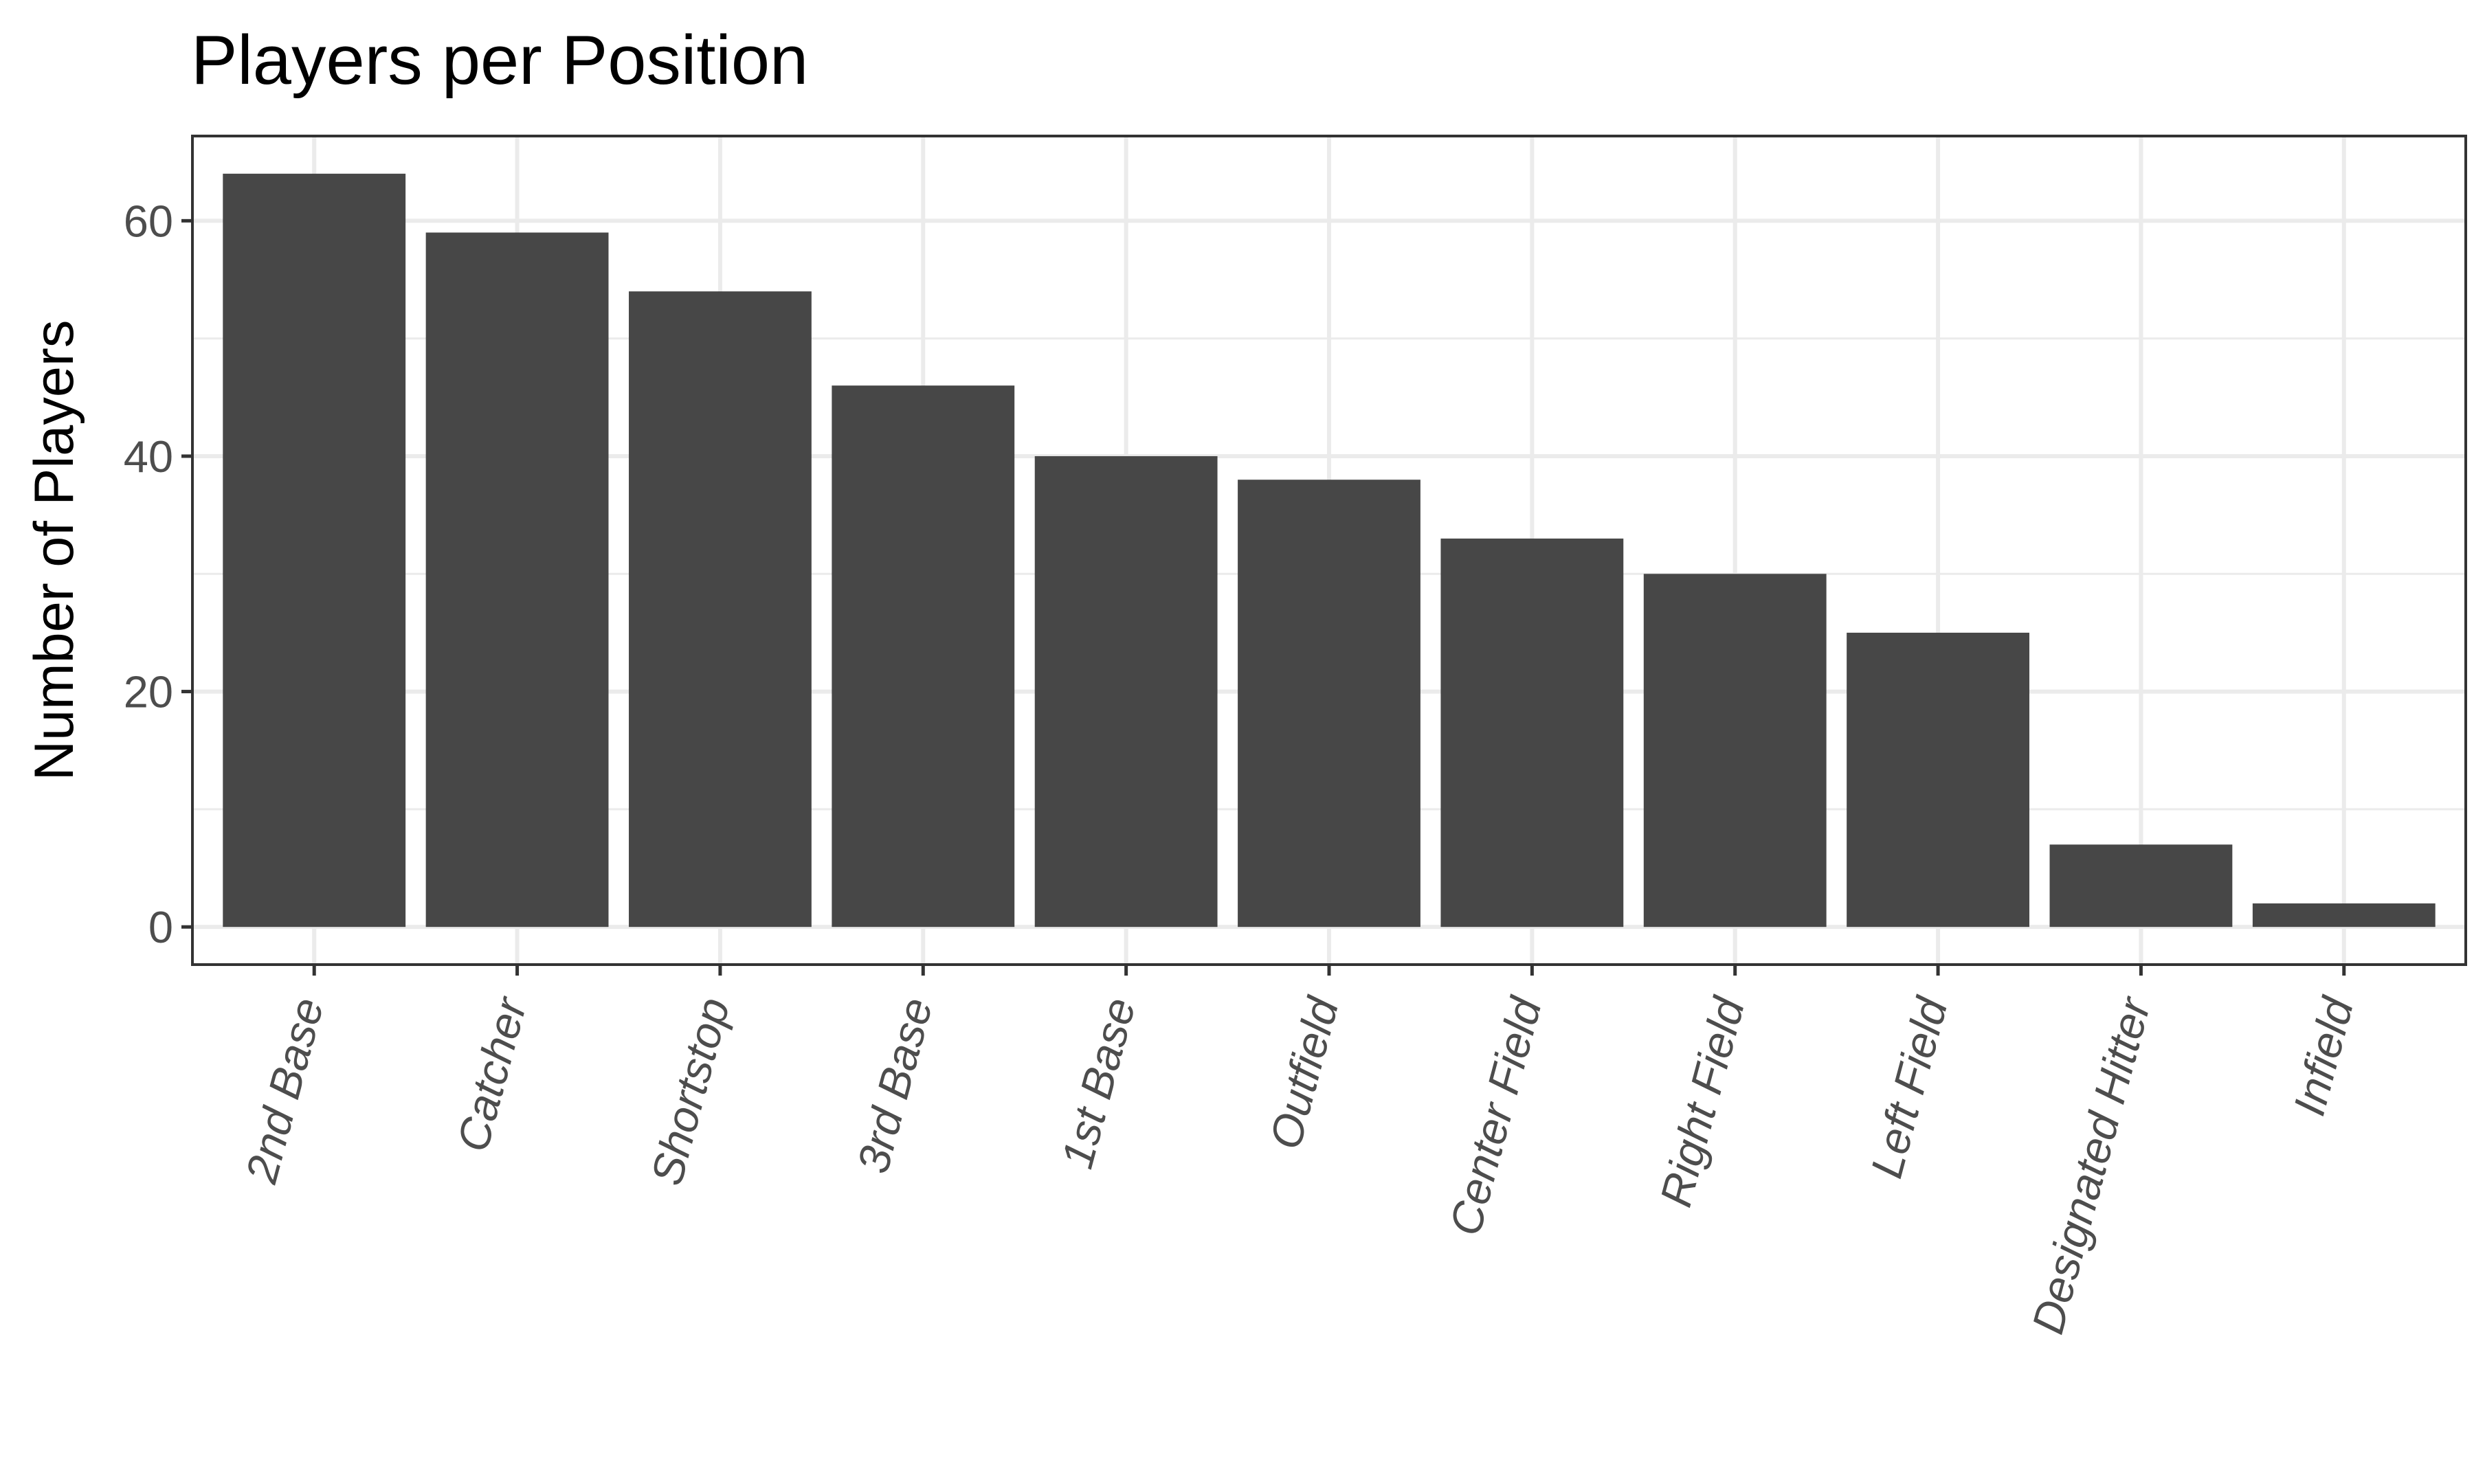 Image resolution: width=2474 pixels, height=1484 pixels. Describe the element at coordinates (148, 574) in the screenshot. I see `y-tick-labels: 0 20 40 60` at that location.